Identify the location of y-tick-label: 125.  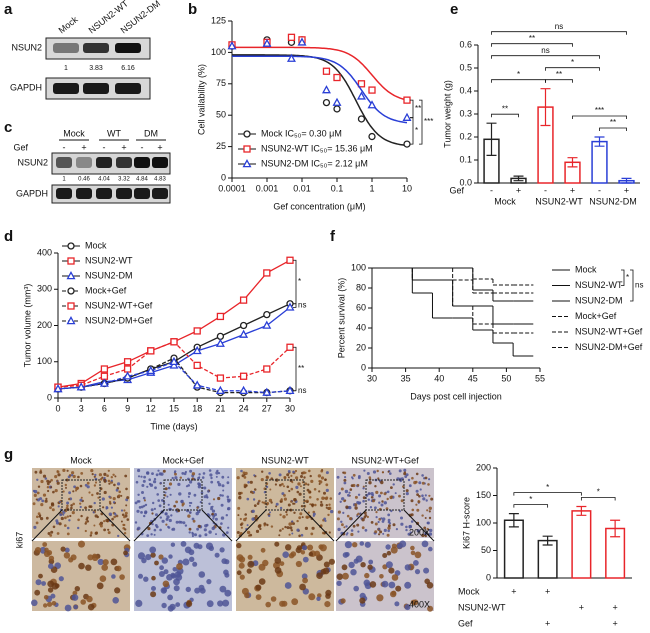
(218, 20).